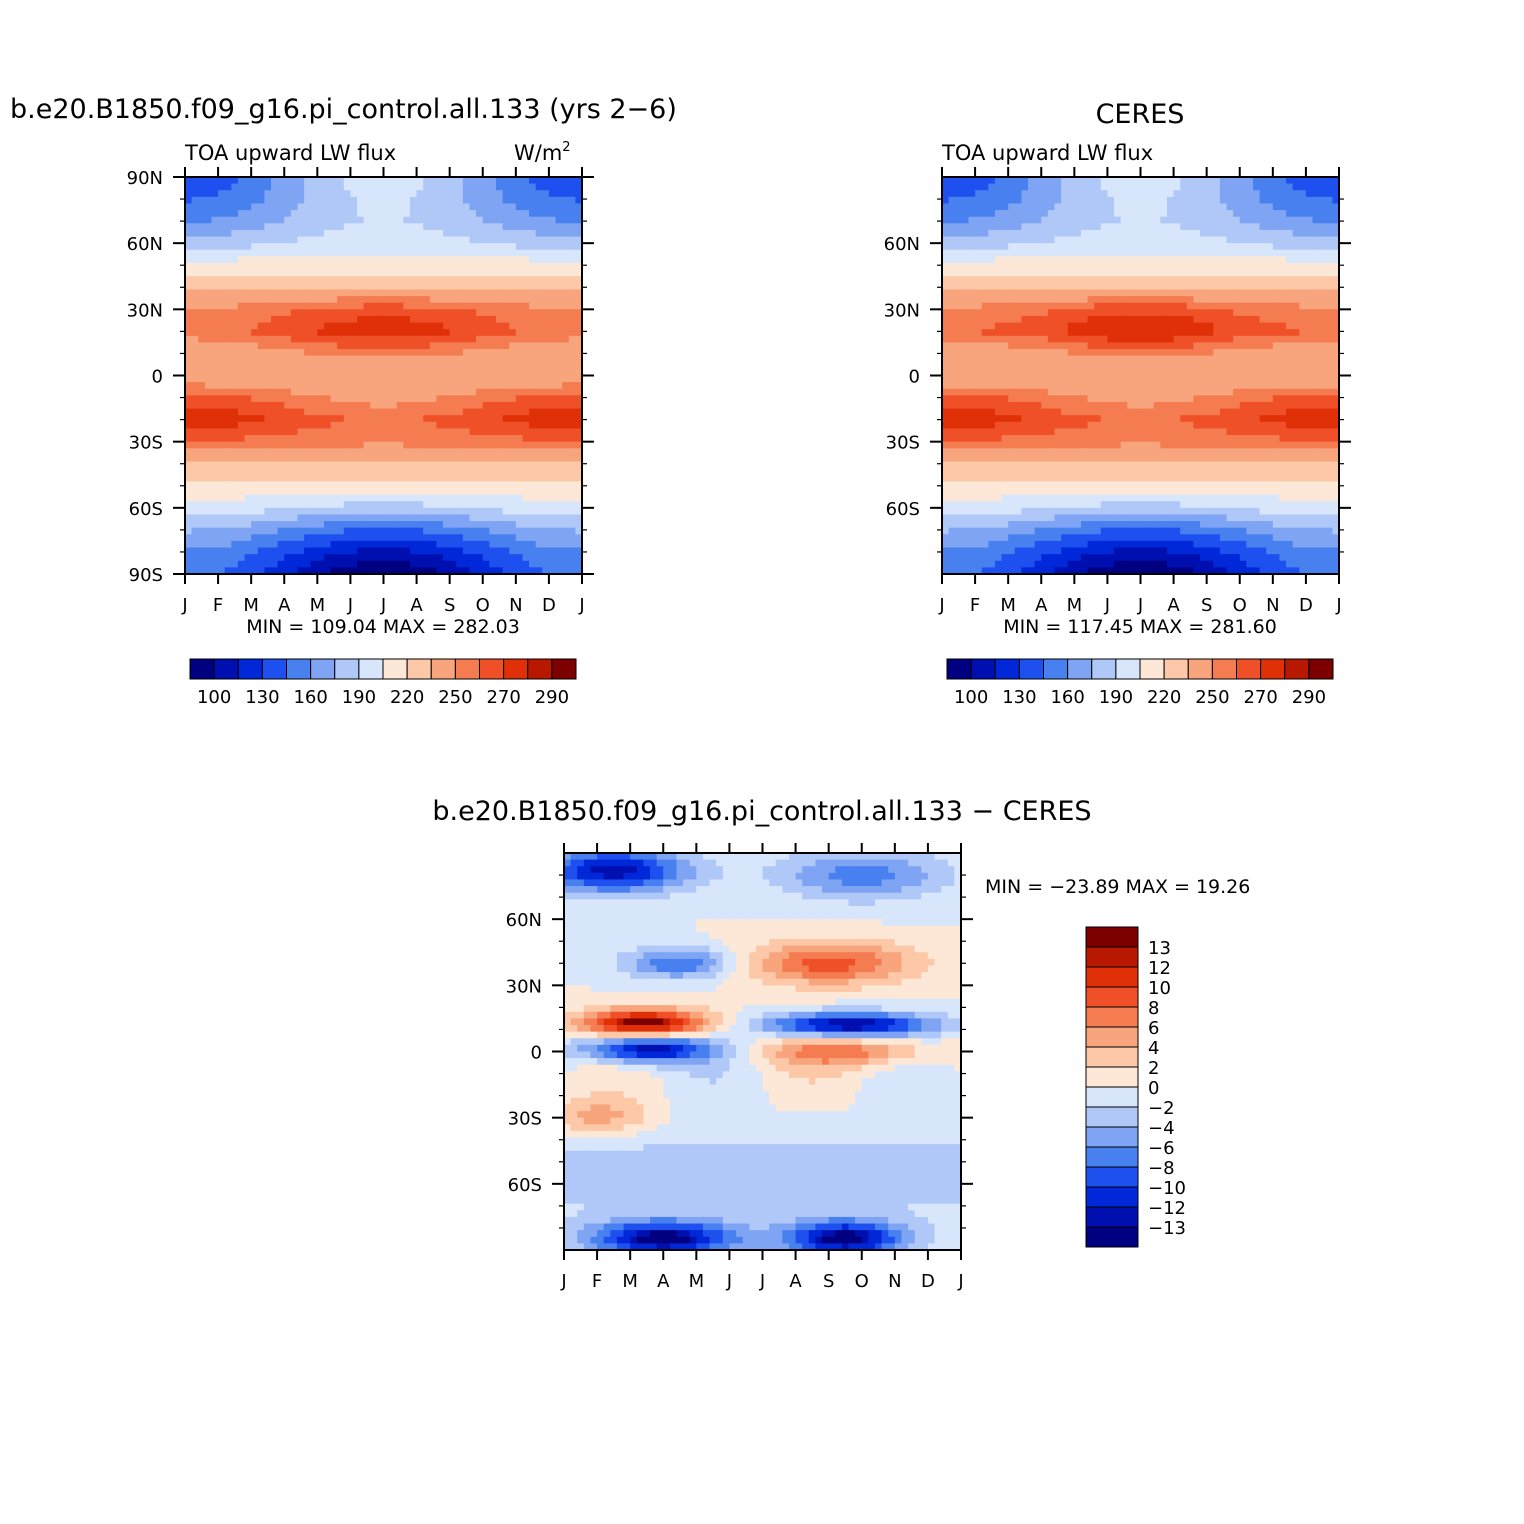 The image size is (1524, 1524). What do you see at coordinates (251, 605) in the screenshot?
I see `model-x-tick-label: M` at bounding box center [251, 605].